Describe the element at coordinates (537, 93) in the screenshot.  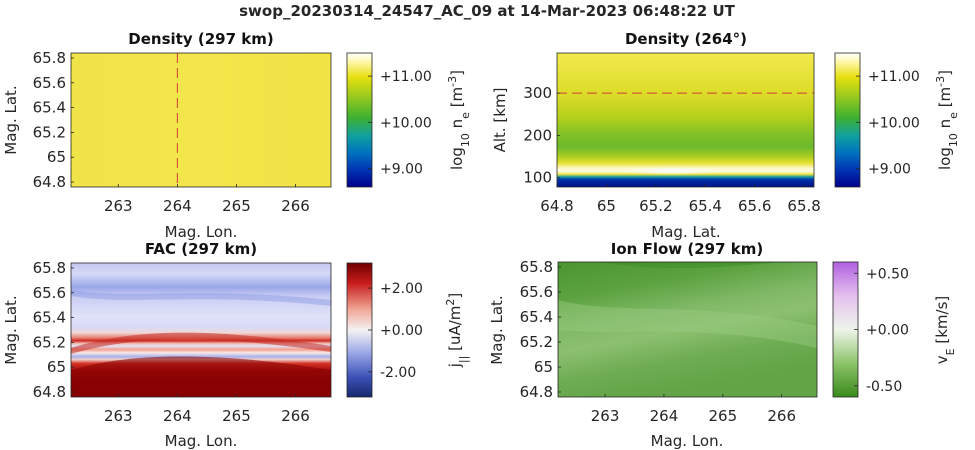
I see `y-tick-label: 300` at that location.